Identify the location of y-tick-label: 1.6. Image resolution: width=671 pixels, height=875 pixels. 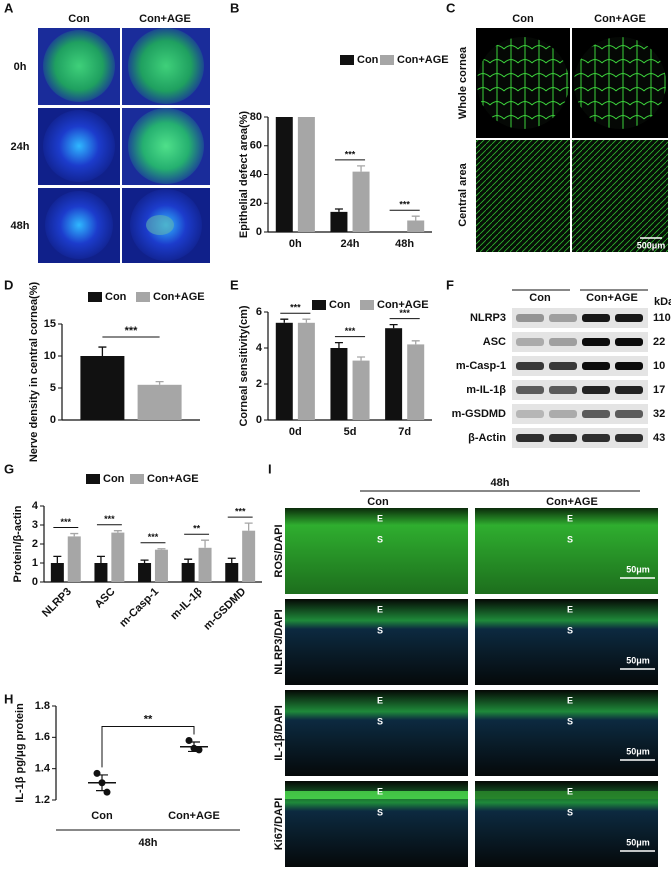
(42, 737).